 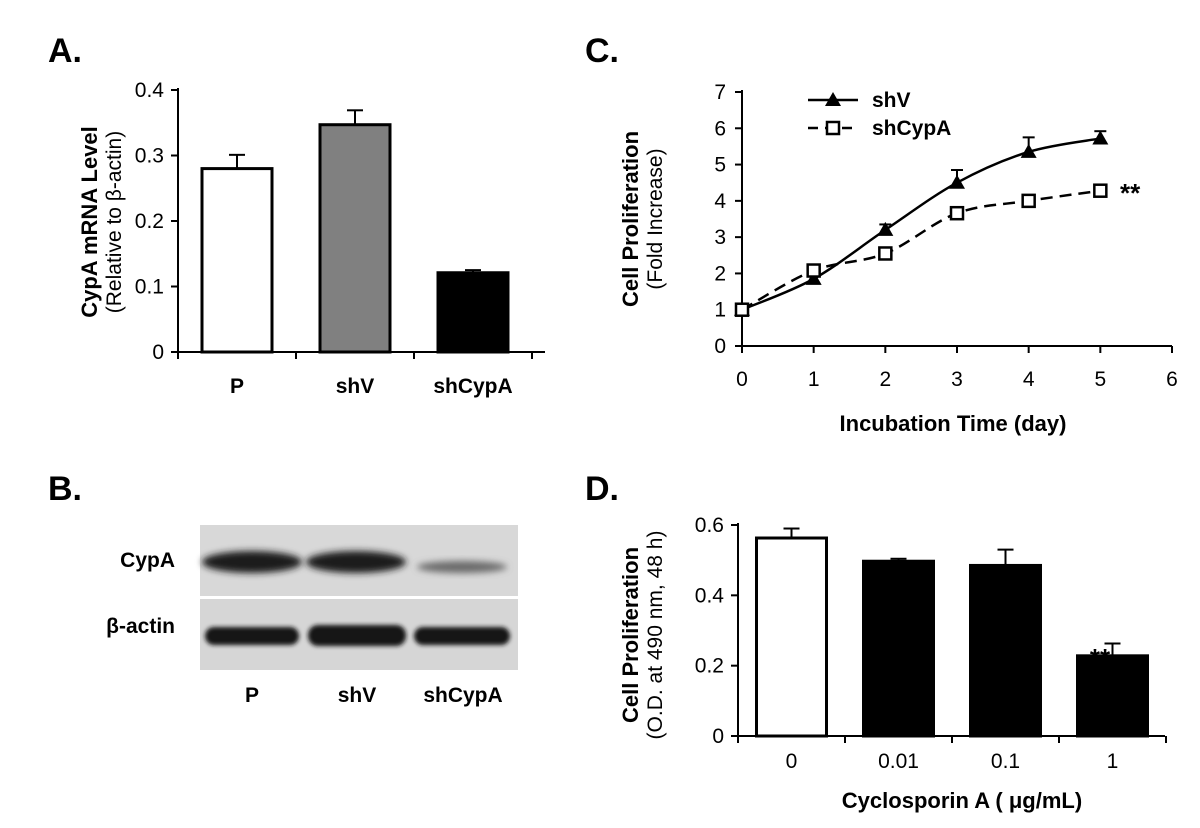 What do you see at coordinates (891, 100) in the screenshot?
I see `panel-c-legend-shv-label: shV` at bounding box center [891, 100].